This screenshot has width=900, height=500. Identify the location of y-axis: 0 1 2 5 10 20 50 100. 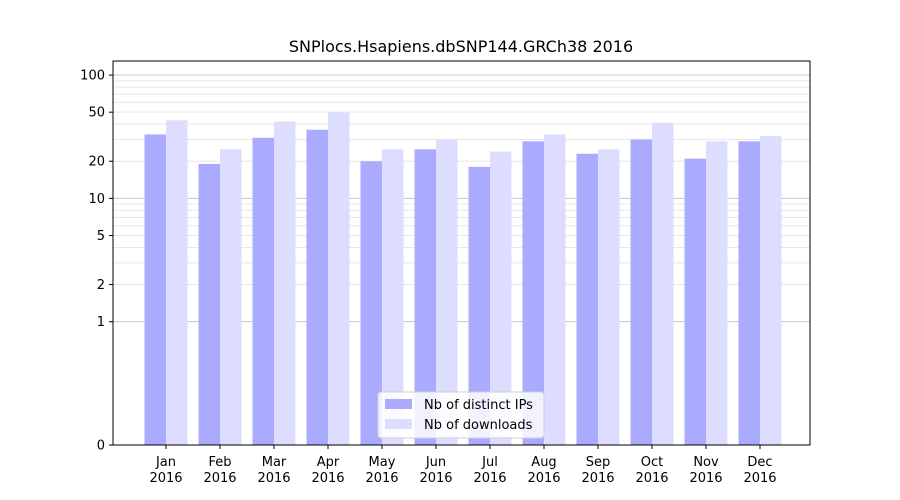
(96, 261).